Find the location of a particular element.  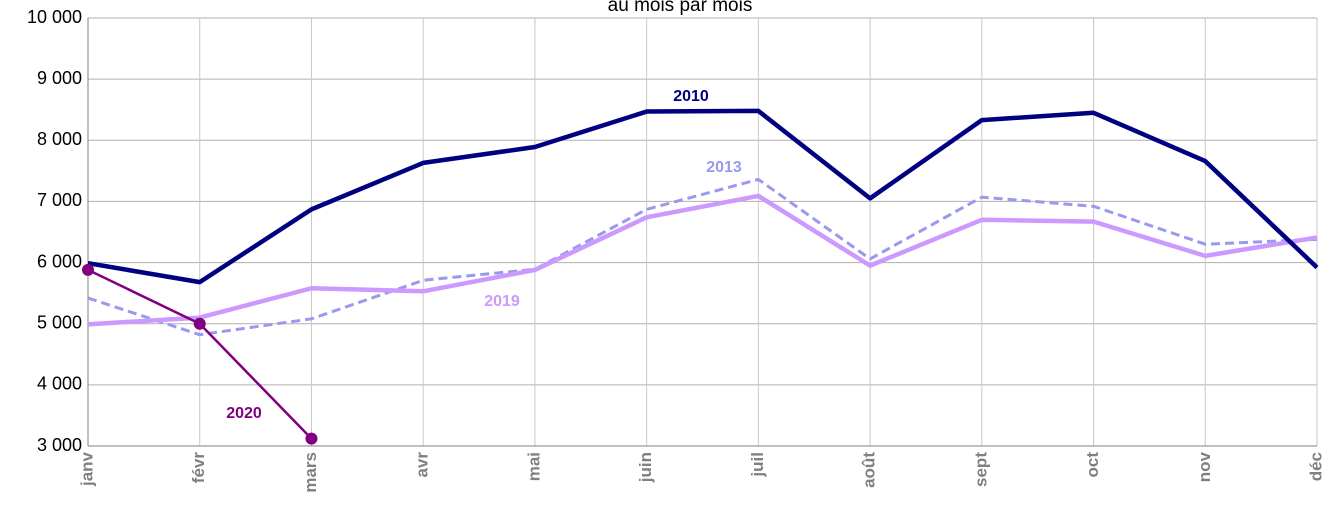

x-tick-label: nov is located at coordinates (1204, 466).